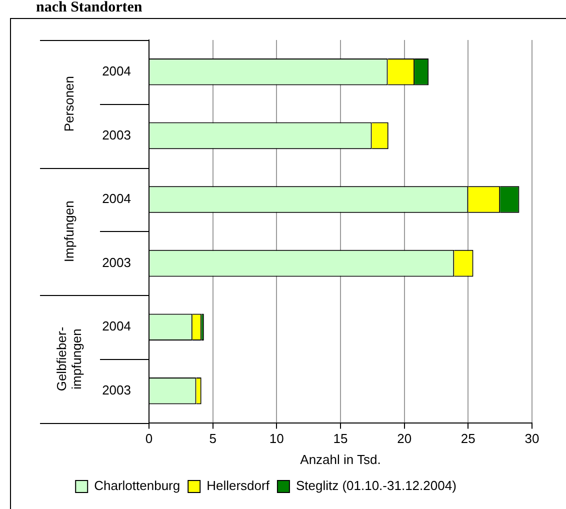  What do you see at coordinates (340, 459) in the screenshot?
I see `x-axis-title: Anzahl in Tsd.` at bounding box center [340, 459].